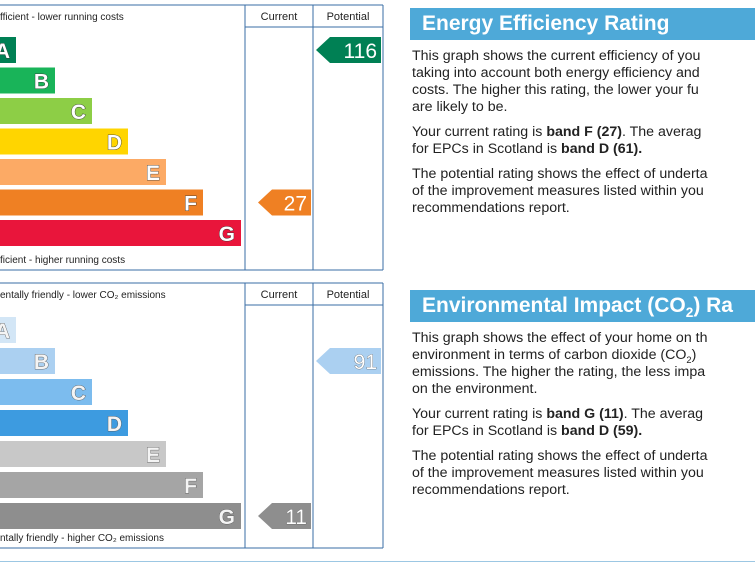 This screenshot has width=755, height=566. Describe the element at coordinates (554, 305) in the screenshot. I see `text: Environmental Impact (CO` at that location.